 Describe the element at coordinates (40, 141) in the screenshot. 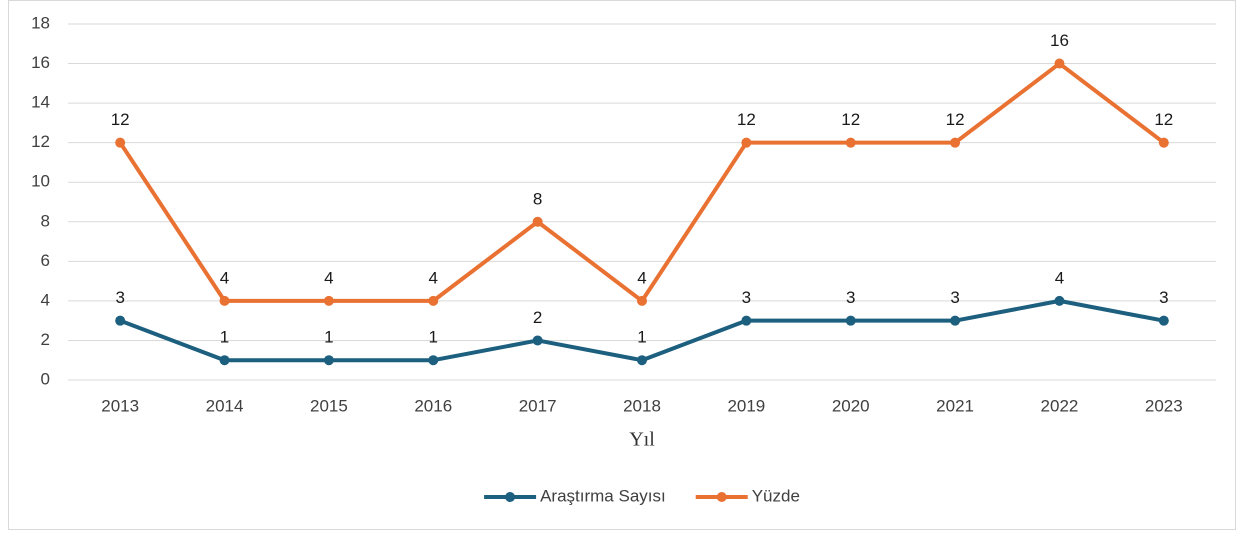

I see `y-tick-label: 12` at that location.